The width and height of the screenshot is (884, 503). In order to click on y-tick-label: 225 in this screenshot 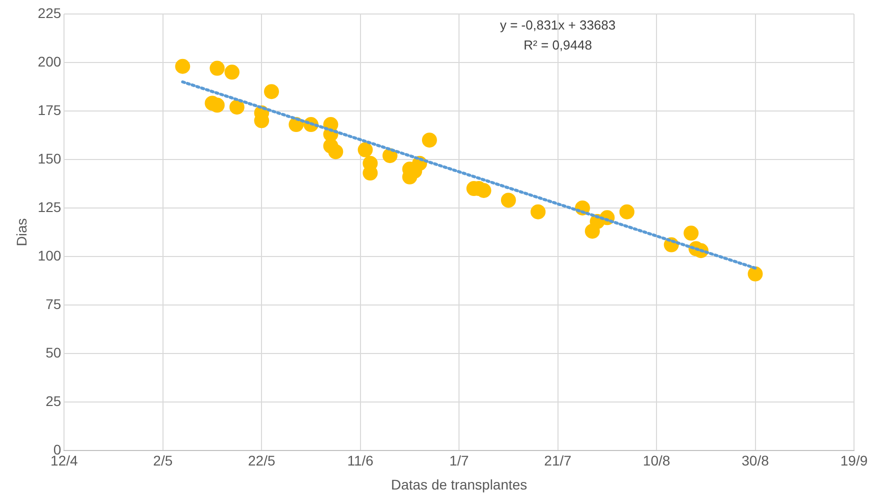, I will do `click(50, 12)`.